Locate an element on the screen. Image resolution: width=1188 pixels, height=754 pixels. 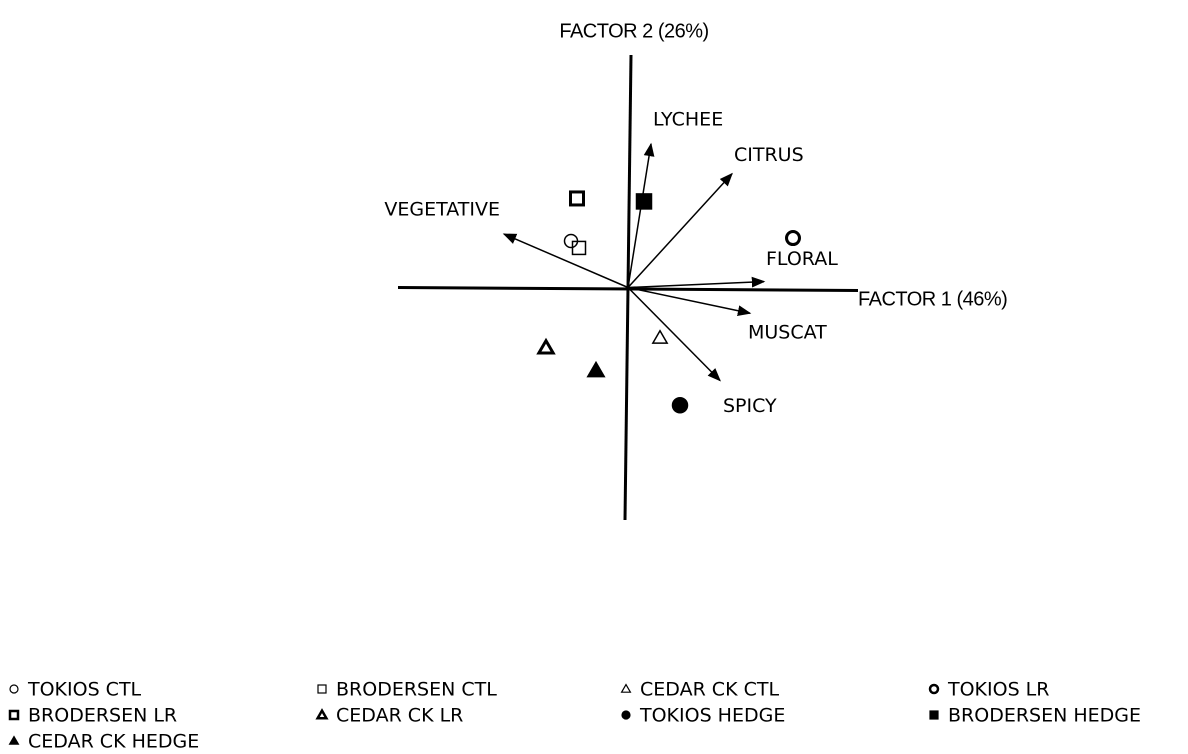
loading-label: FLORAL is located at coordinates (802, 259).